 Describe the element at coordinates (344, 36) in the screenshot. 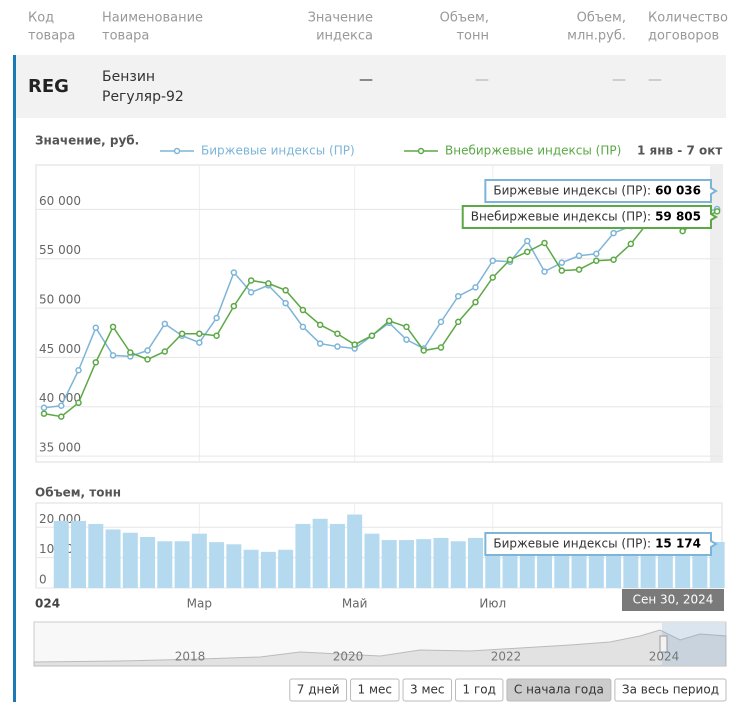

I see `column-header: индекса` at that location.